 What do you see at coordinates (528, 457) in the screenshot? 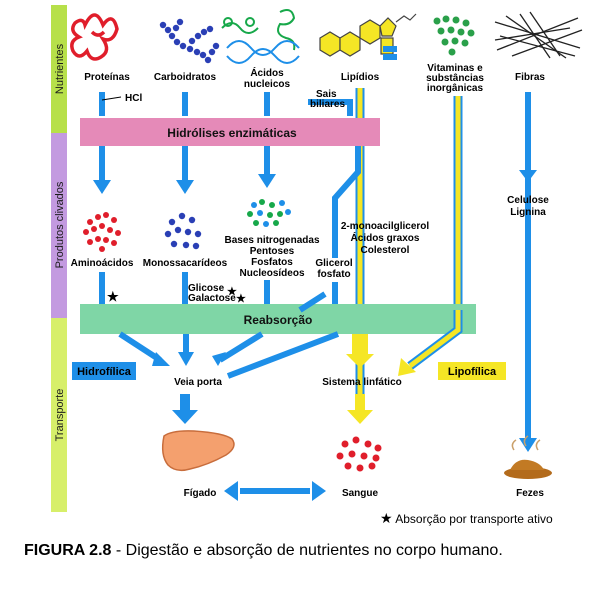
I see `feces-icon` at bounding box center [528, 457].